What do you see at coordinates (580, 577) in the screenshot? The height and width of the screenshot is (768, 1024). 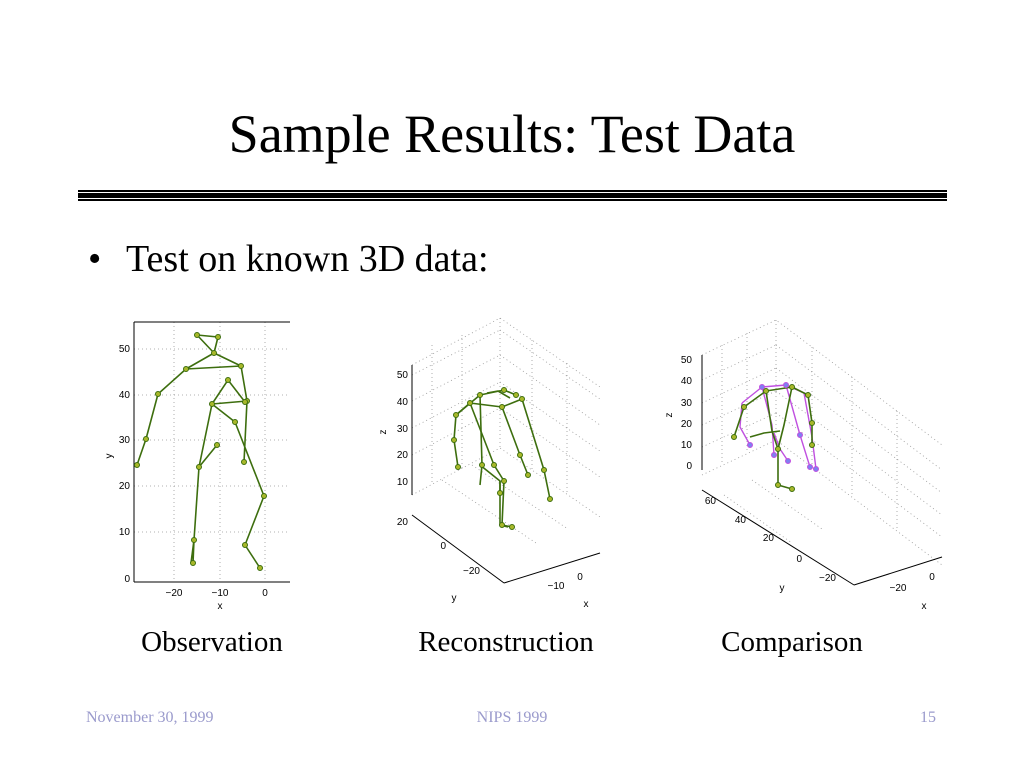 I see `reconstruction-xtick-0: 0` at bounding box center [580, 577].